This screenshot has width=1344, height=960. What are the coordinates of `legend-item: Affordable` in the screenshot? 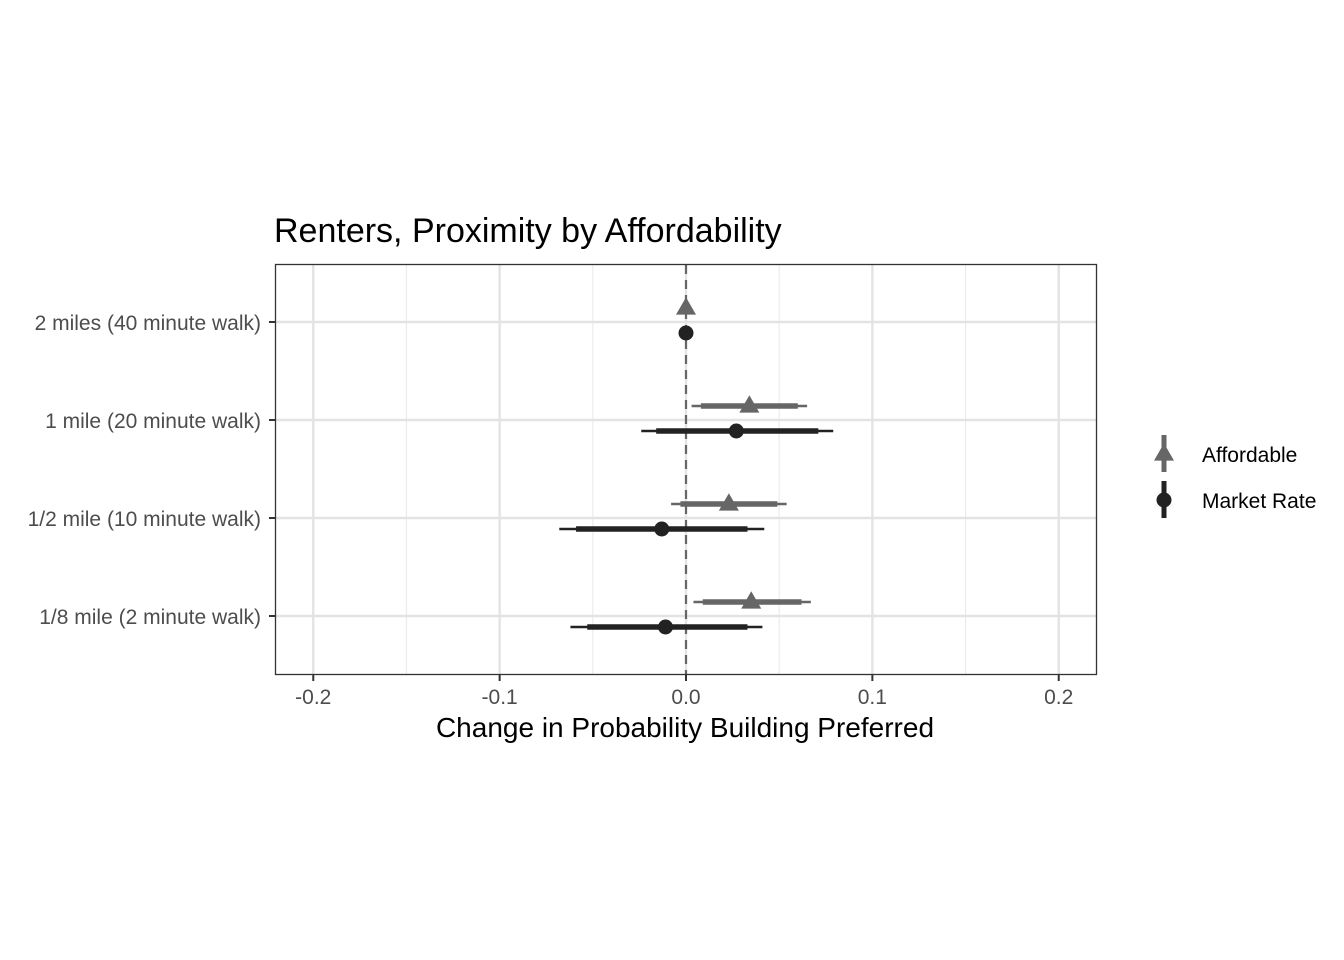 It's located at (1225, 453).